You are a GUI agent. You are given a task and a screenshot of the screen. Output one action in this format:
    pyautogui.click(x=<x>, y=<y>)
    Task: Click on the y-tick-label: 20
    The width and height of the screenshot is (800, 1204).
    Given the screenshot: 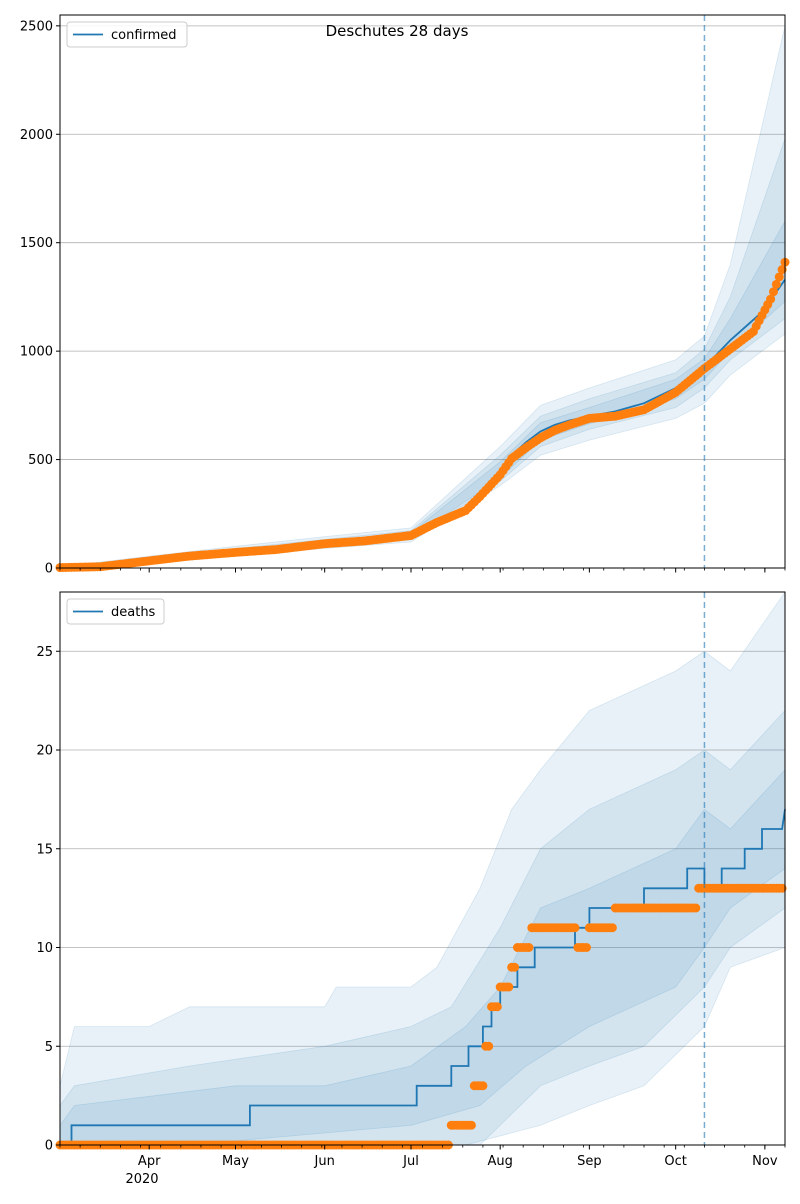 What is the action you would take?
    pyautogui.click(x=44, y=751)
    